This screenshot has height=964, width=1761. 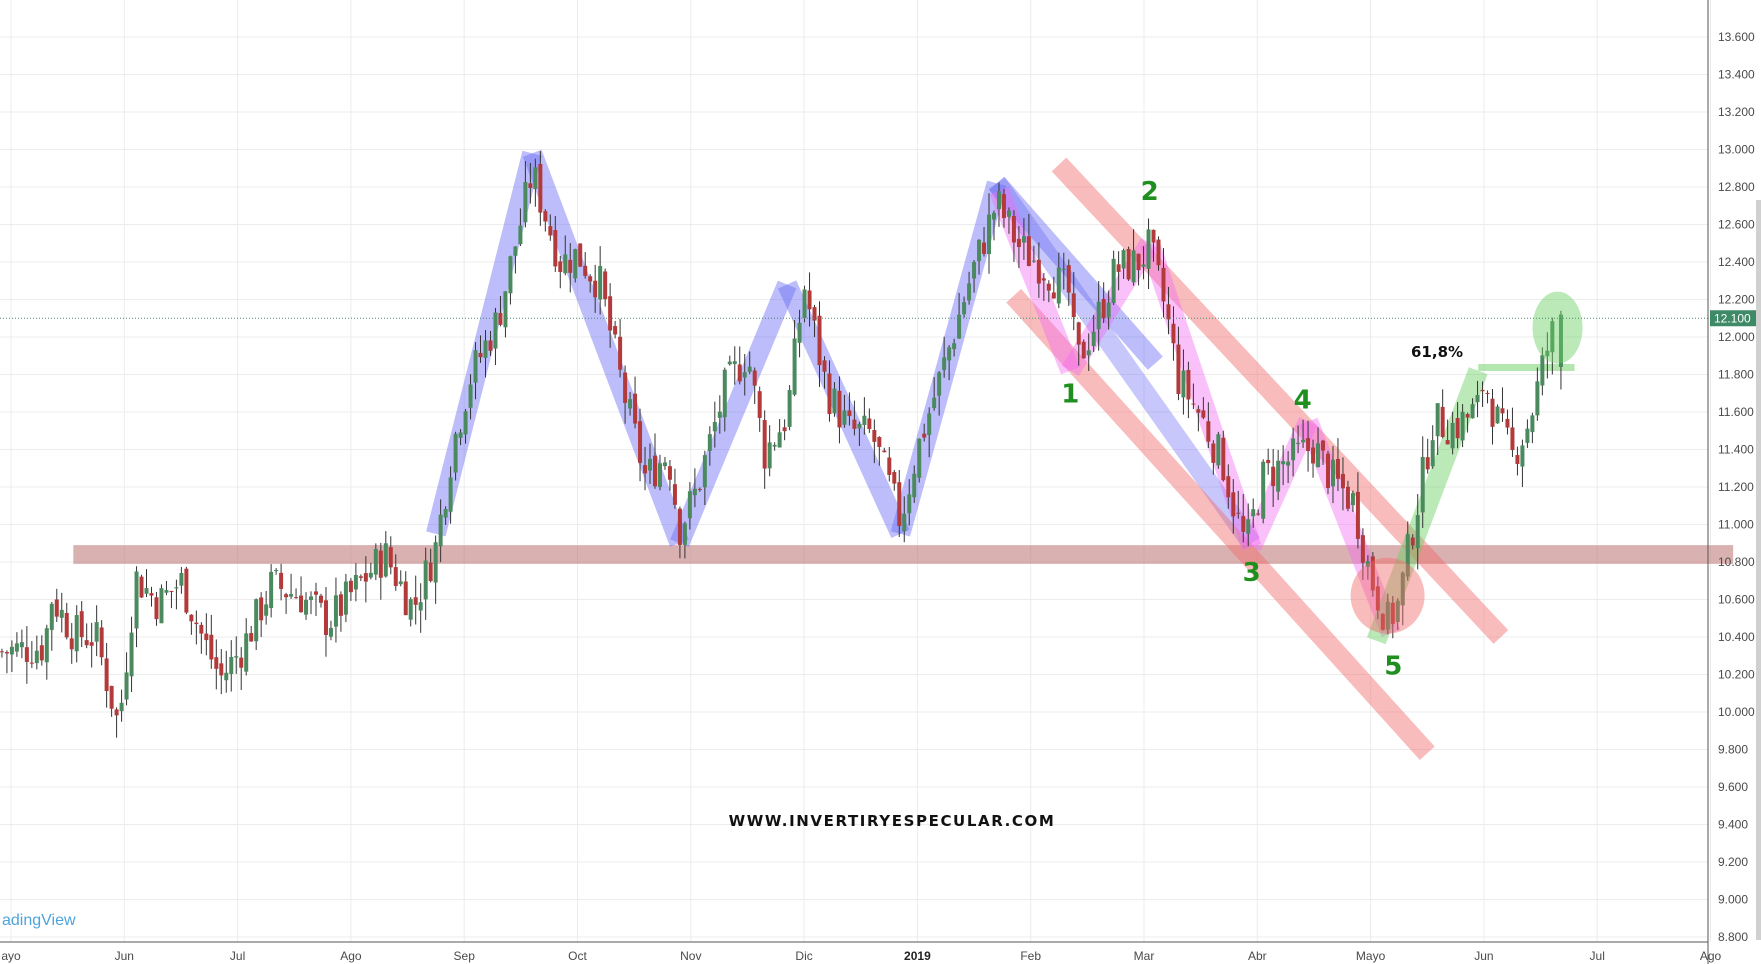 I want to click on y-tick-label: 9.600, so click(x=1733, y=787).